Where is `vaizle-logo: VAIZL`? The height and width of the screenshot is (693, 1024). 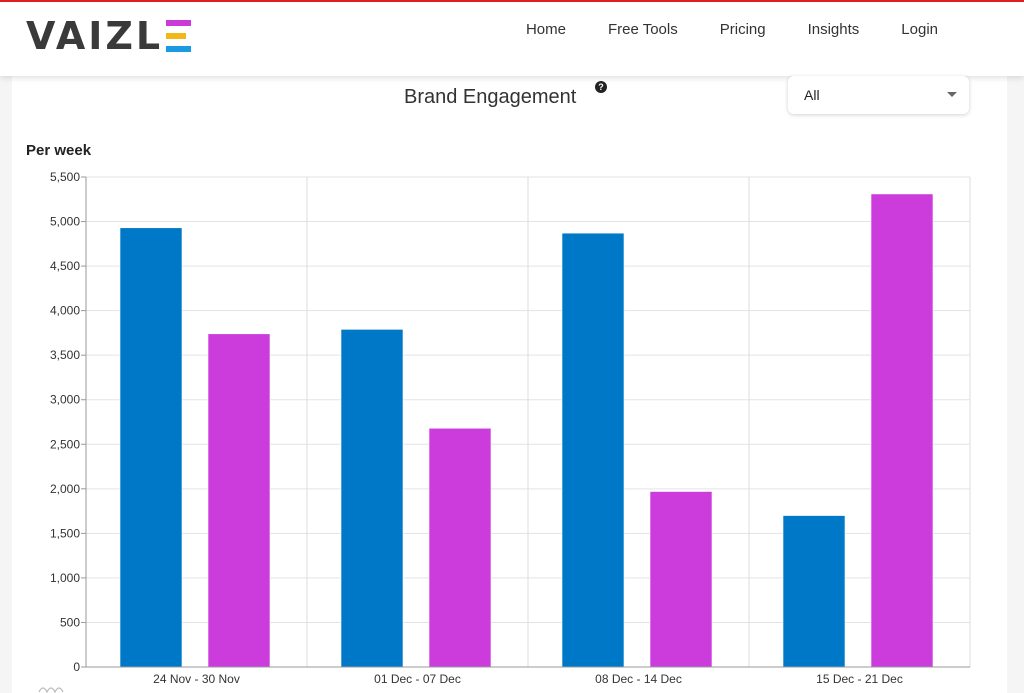
vaizle-logo: VAIZL is located at coordinates (109, 36).